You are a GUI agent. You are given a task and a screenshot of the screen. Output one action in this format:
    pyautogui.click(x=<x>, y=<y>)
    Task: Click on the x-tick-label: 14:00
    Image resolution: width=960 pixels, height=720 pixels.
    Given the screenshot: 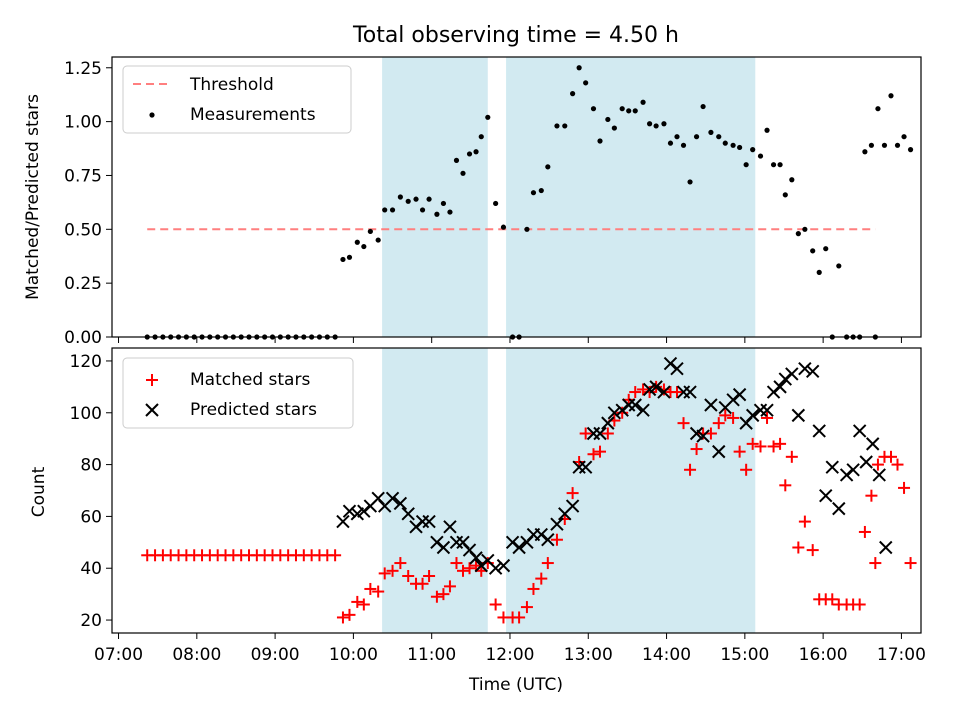 What is the action you would take?
    pyautogui.click(x=666, y=655)
    